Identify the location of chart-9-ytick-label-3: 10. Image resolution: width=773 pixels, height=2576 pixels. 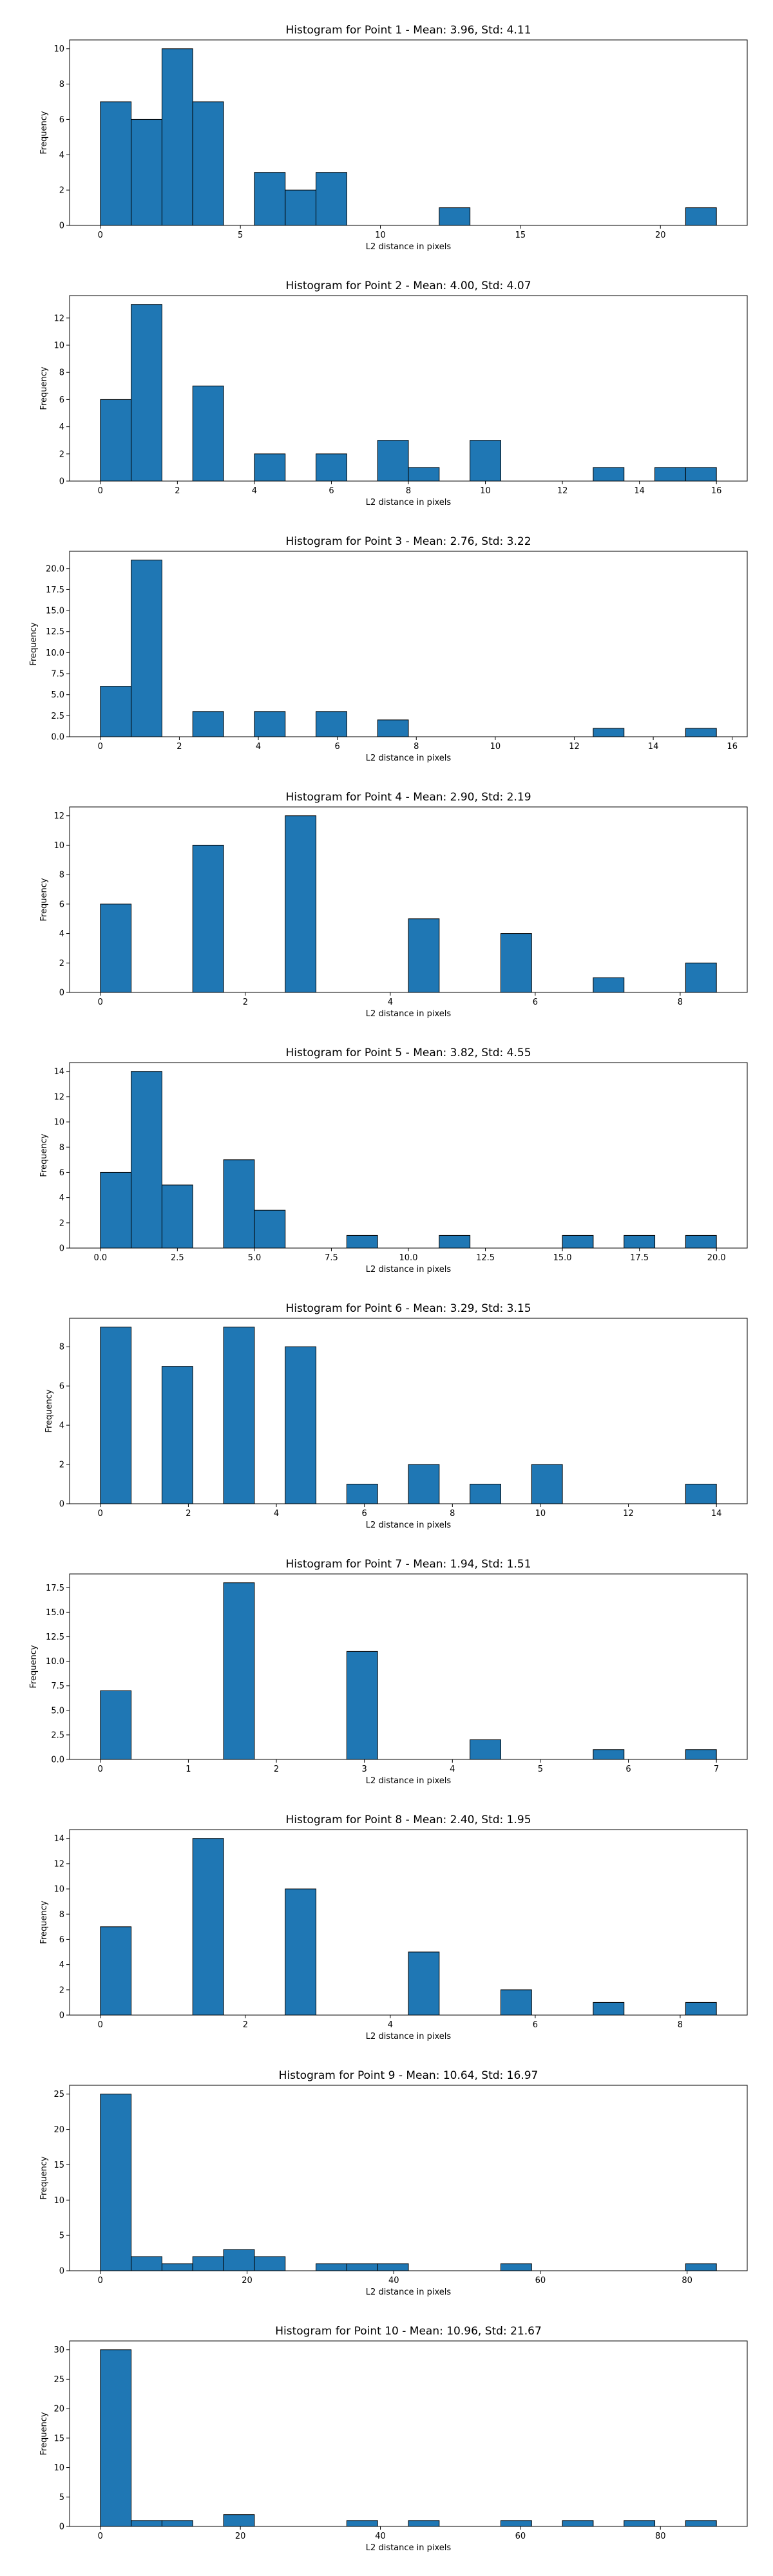
(58, 2201).